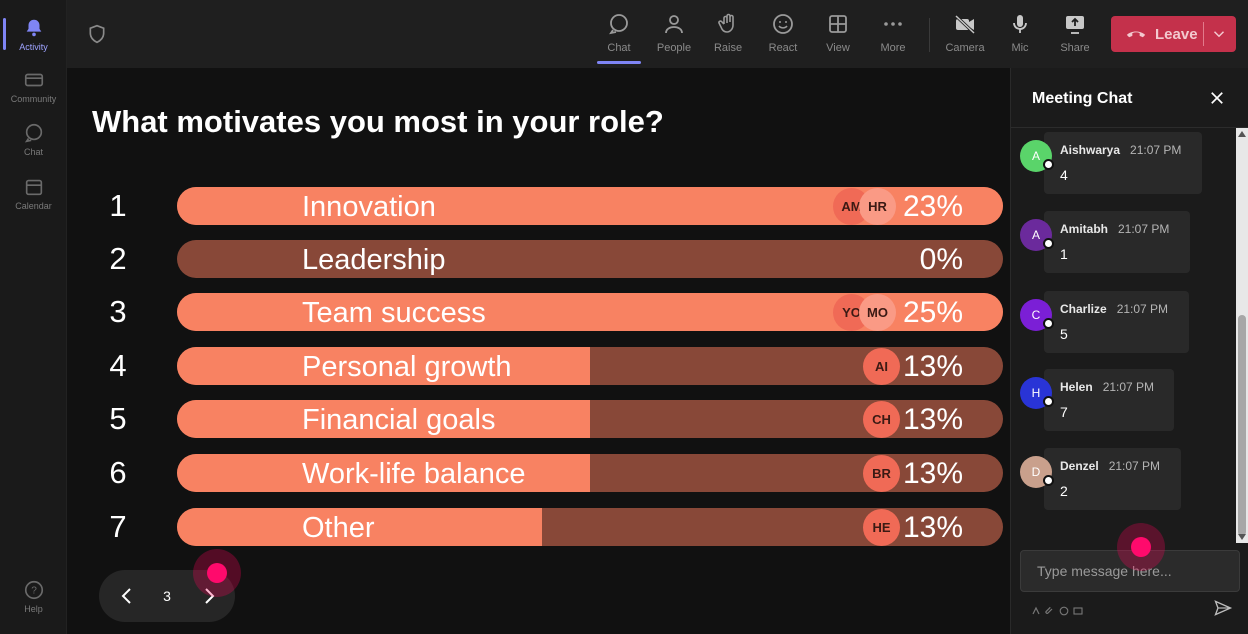 The height and width of the screenshot is (634, 1248). I want to click on rail-calendar: Calendar, so click(33, 193).